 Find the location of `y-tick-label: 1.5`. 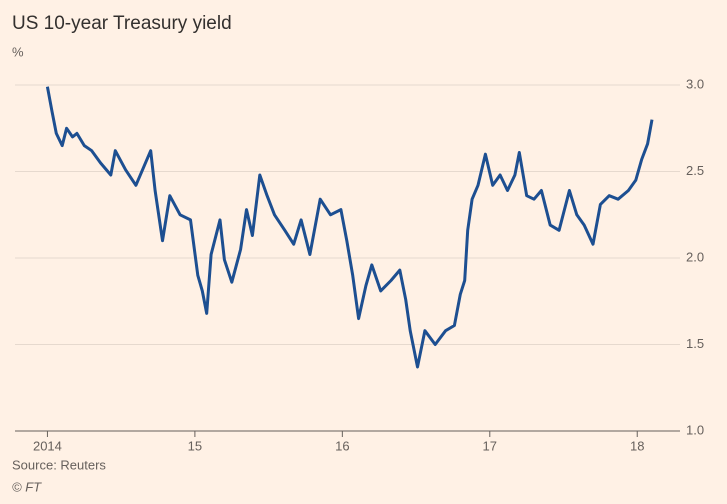

y-tick-label: 1.5 is located at coordinates (695, 343).